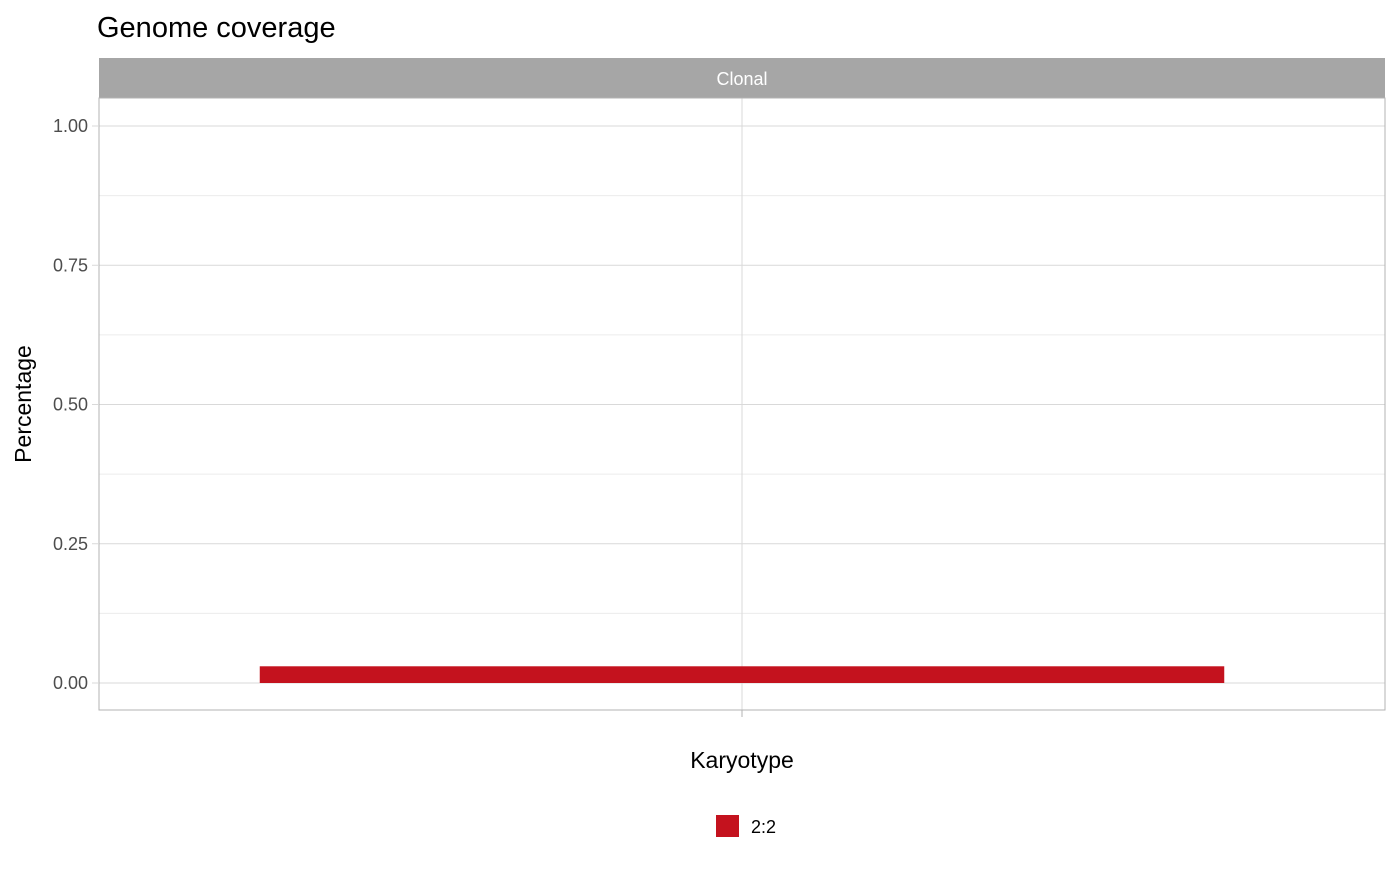  Describe the element at coordinates (727, 826) in the screenshot. I see `legend-swatch` at that location.